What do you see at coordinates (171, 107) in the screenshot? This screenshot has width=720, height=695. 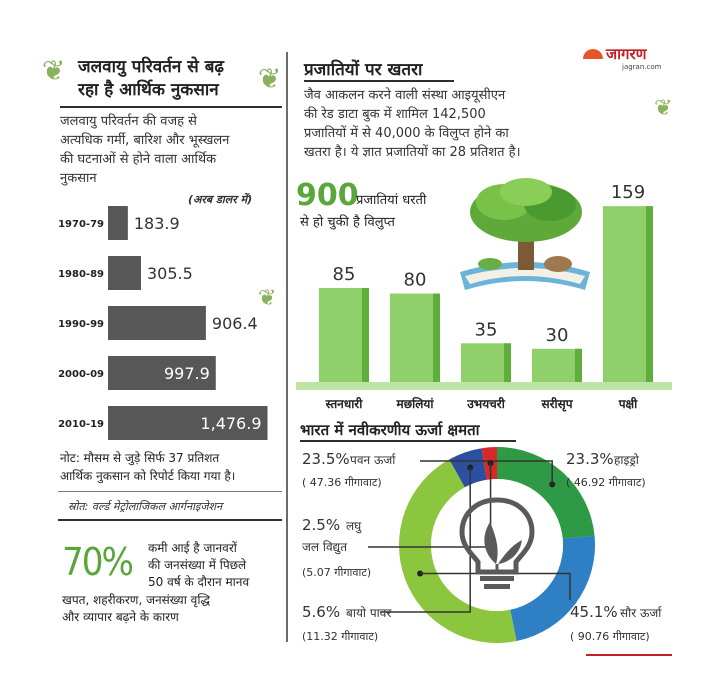 I see `left-title-underline` at bounding box center [171, 107].